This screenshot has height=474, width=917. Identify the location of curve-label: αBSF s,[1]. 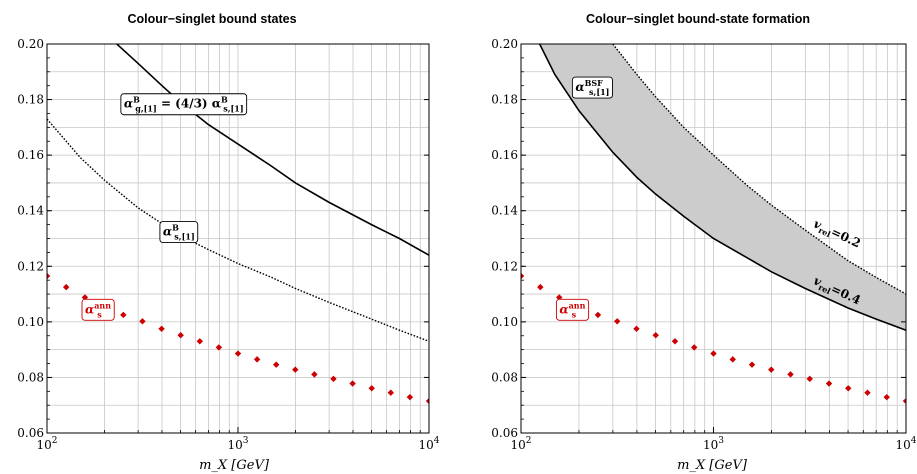
(592, 87).